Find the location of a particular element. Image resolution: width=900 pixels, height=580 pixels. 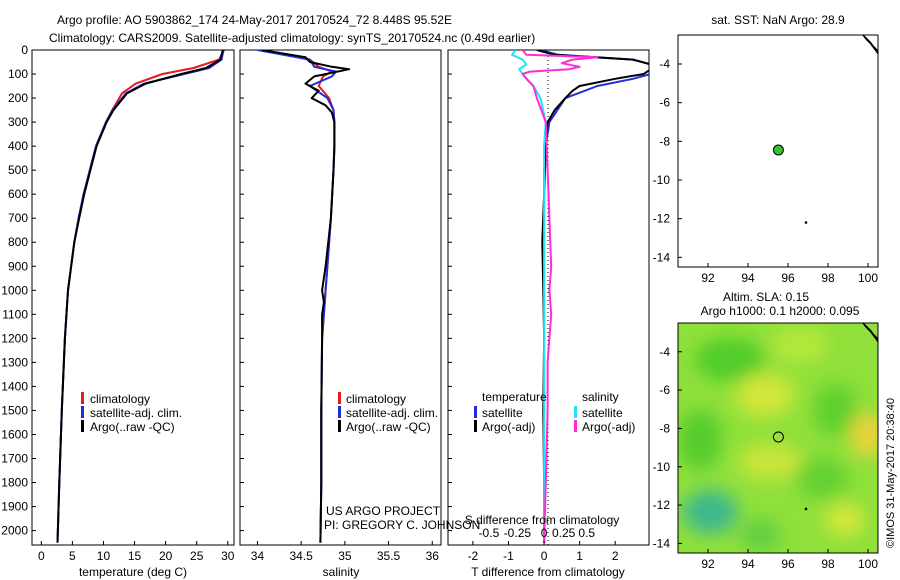

sla-map-title-line2: Argo h1000: 0.1 h2000: 0.095 is located at coordinates (780, 311).